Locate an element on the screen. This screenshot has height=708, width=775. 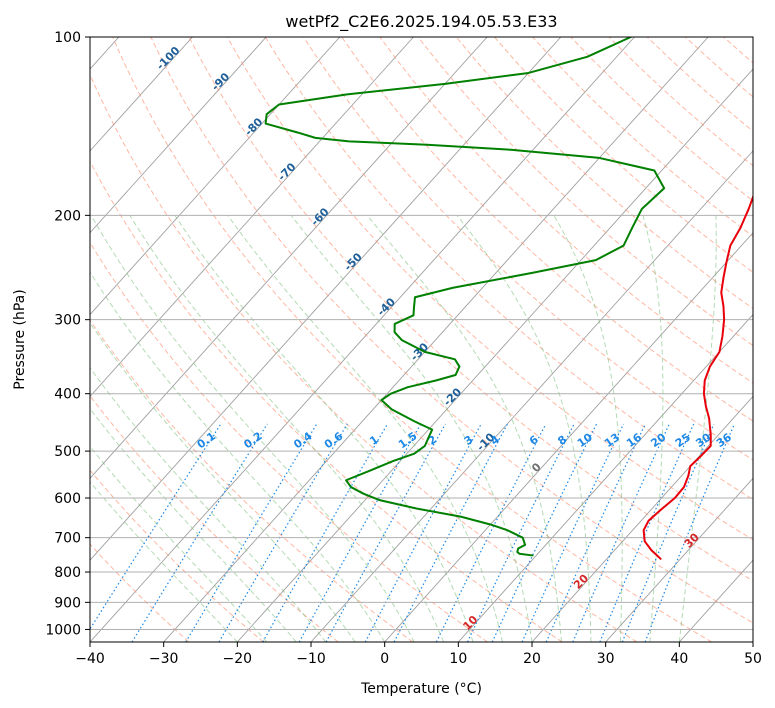
y-axis-label: Pressure (hPa) is located at coordinates (20, 339).